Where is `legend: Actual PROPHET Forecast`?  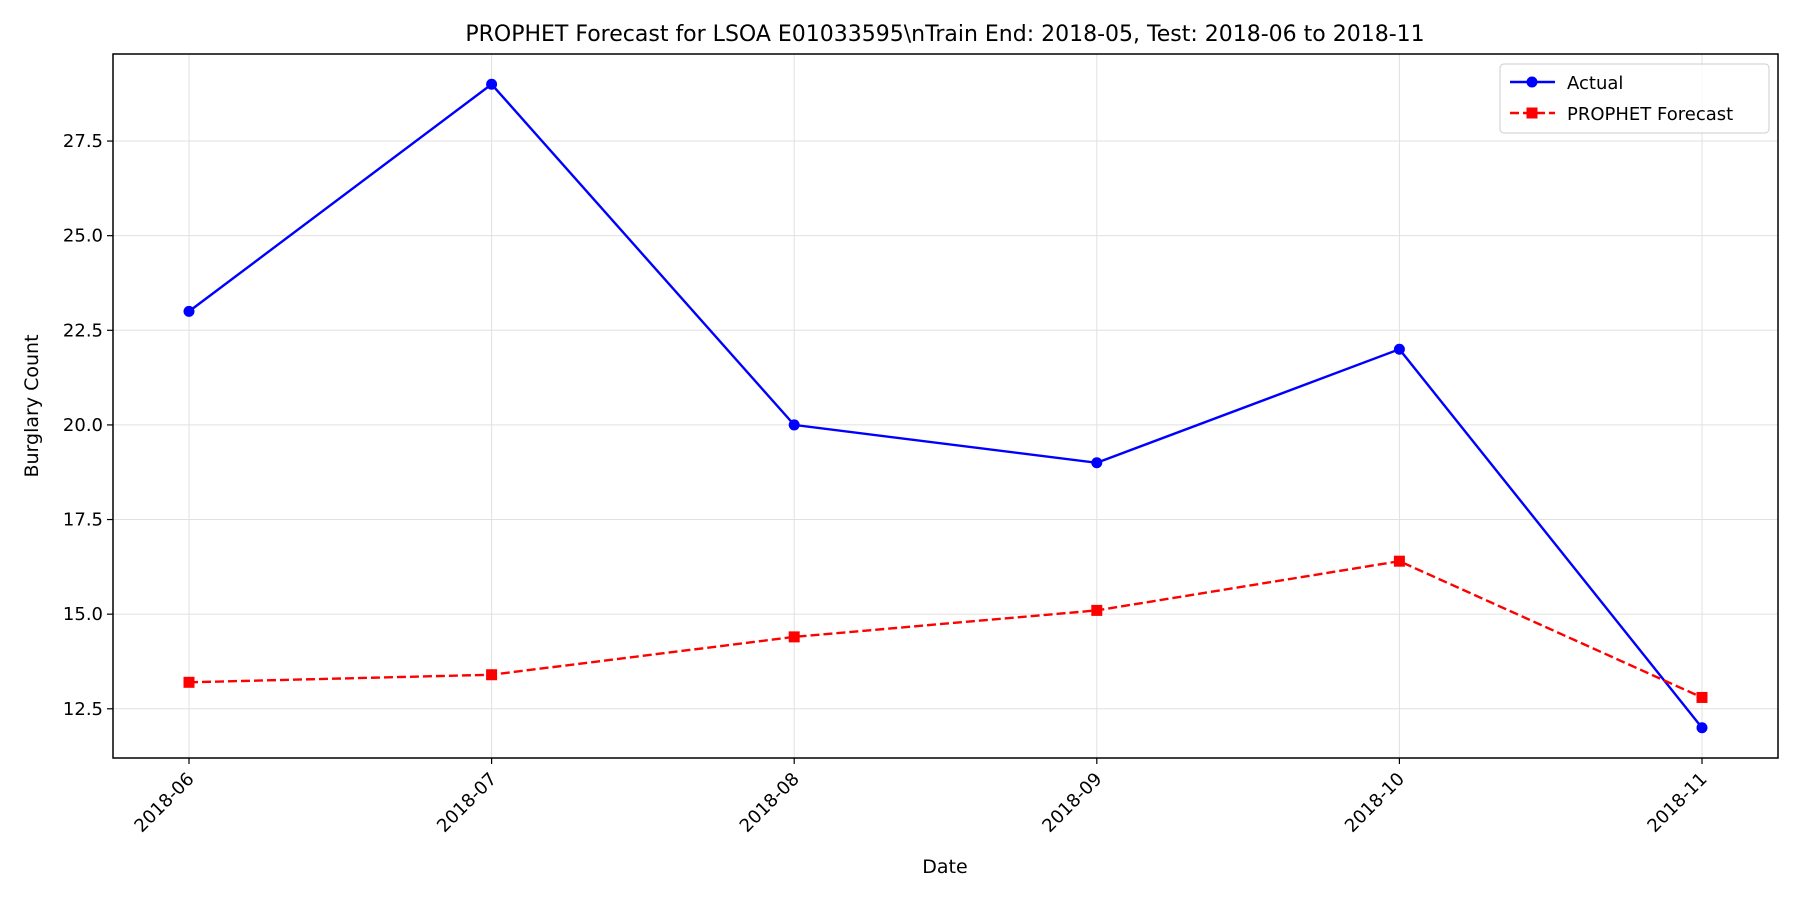
legend: Actual PROPHET Forecast is located at coordinates (1634, 98).